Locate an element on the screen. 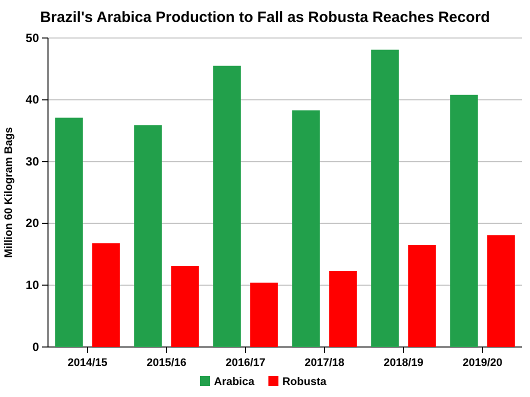 The width and height of the screenshot is (530, 397). x-tick-label: 2019/20 is located at coordinates (482, 362).